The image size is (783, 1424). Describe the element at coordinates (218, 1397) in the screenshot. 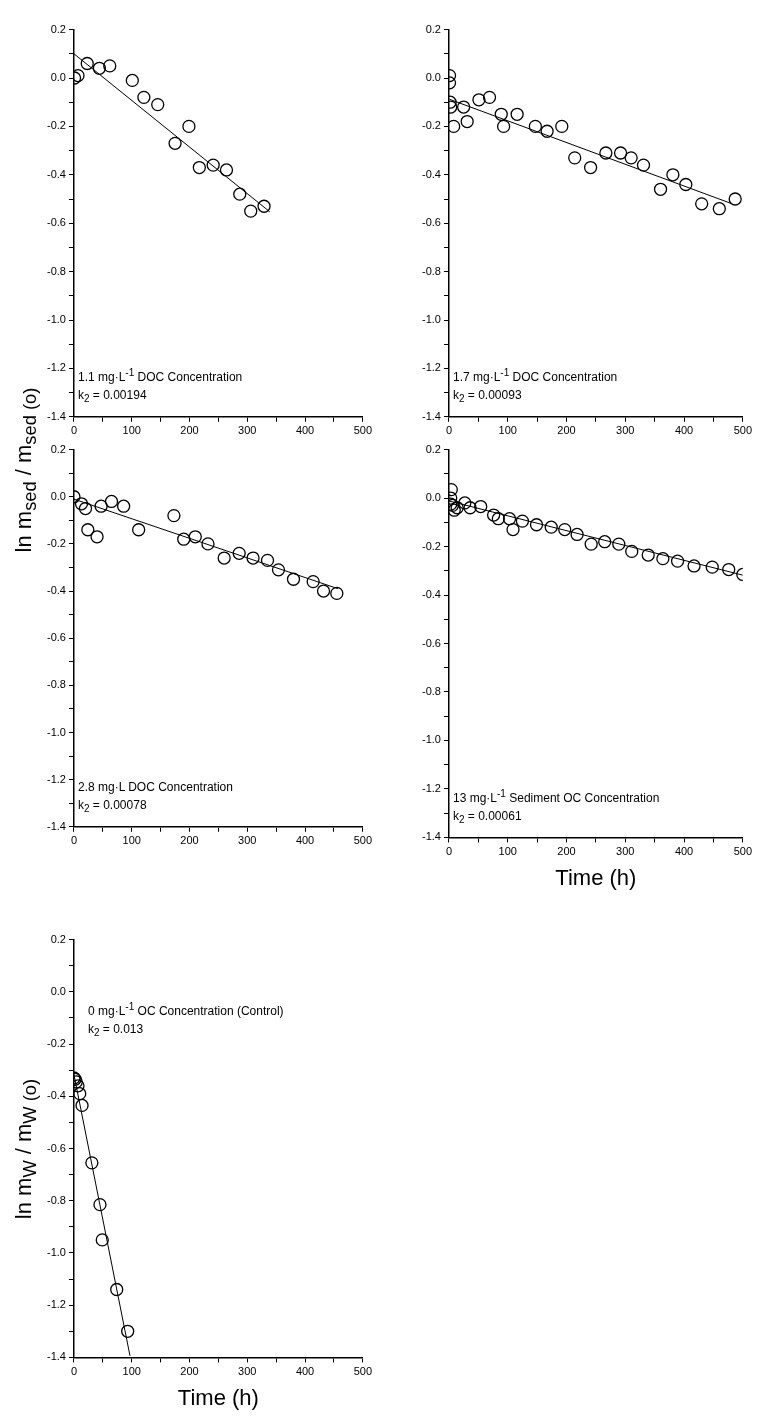

I see `x-axis-title: Time (h)` at that location.